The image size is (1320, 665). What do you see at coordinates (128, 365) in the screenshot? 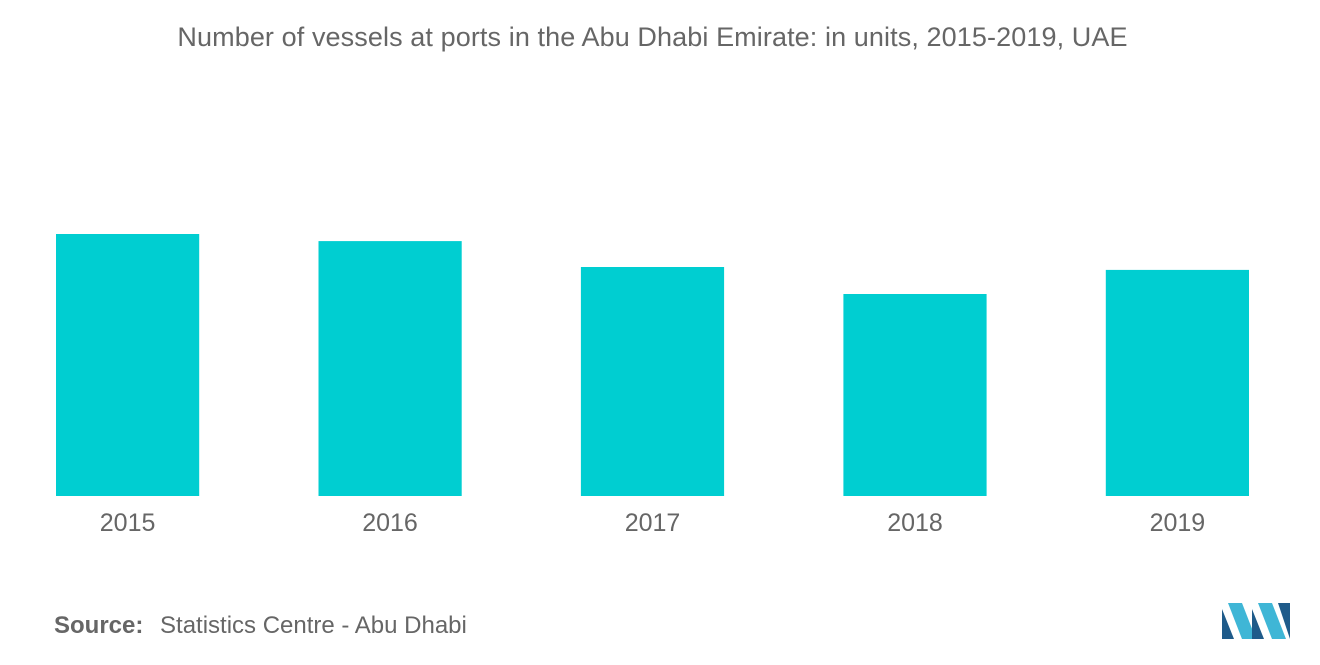
I see `bar-2015` at bounding box center [128, 365].